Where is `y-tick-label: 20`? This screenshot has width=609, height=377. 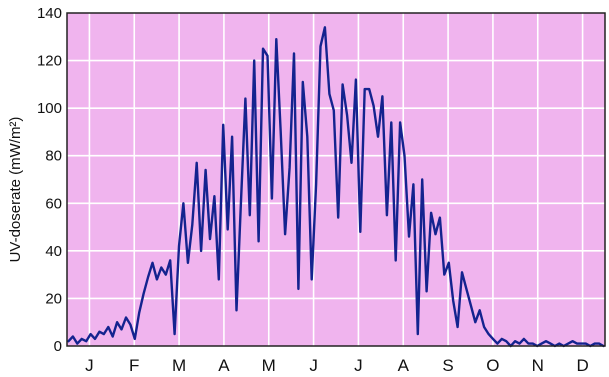 y-tick-label: 20 is located at coordinates (53, 298).